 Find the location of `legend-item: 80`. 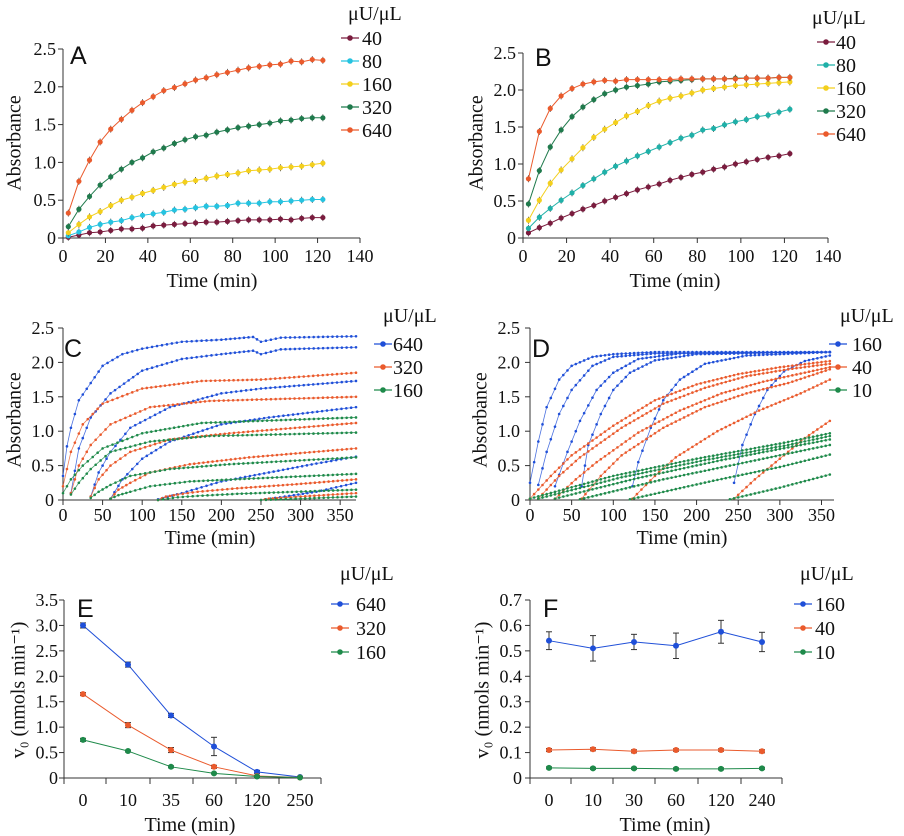

legend-item: 80 is located at coordinates (361, 62).